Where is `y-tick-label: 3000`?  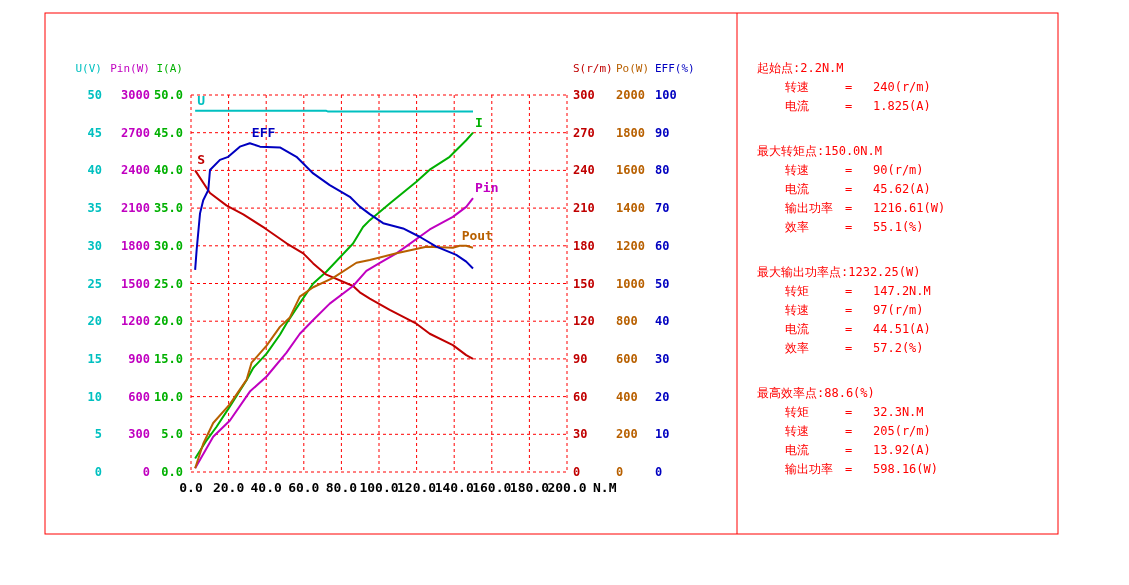
y-tick-label: 3000 is located at coordinates (135, 95).